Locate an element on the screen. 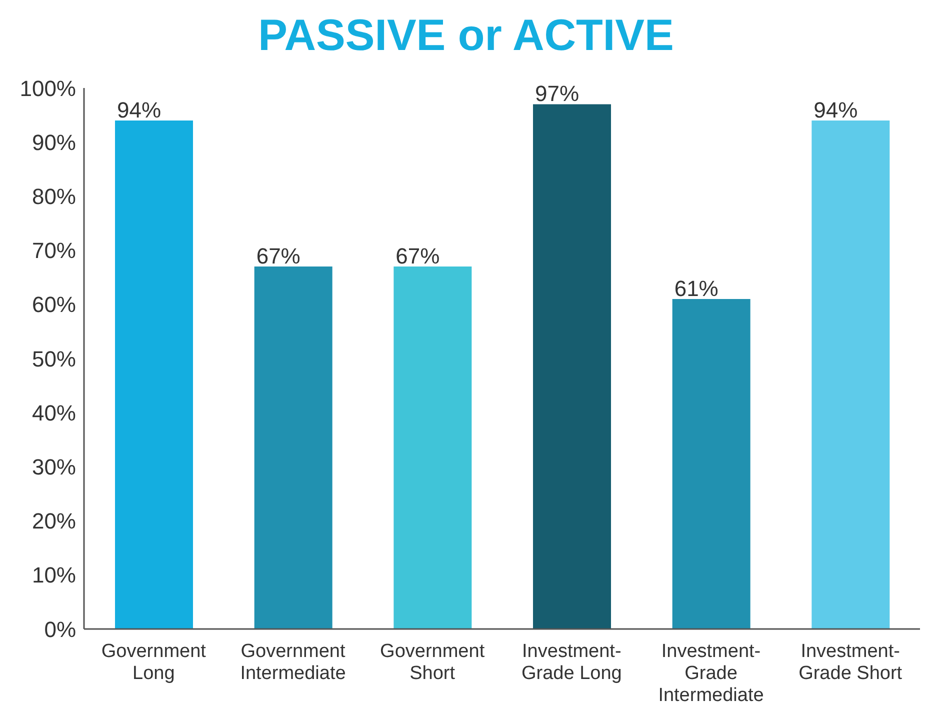 Image resolution: width=932 pixels, height=717 pixels. y-tick-label: 50% is located at coordinates (54, 359).